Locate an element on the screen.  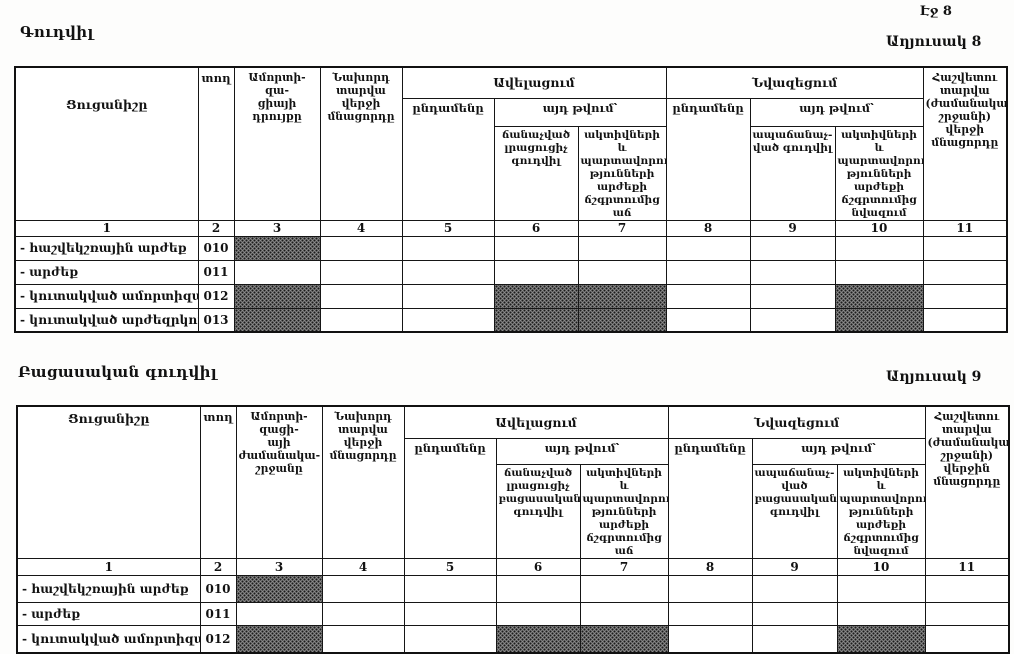
column-number: 11 is located at coordinates (967, 566).